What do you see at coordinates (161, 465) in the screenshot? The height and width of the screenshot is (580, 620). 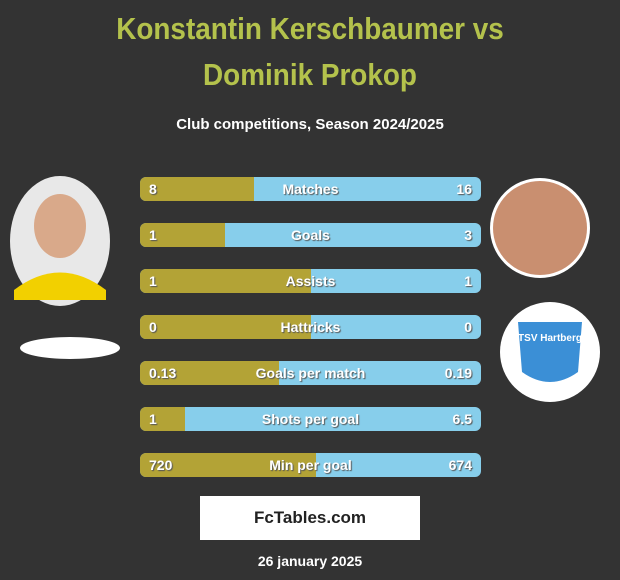 I see `left-value: 720` at bounding box center [161, 465].